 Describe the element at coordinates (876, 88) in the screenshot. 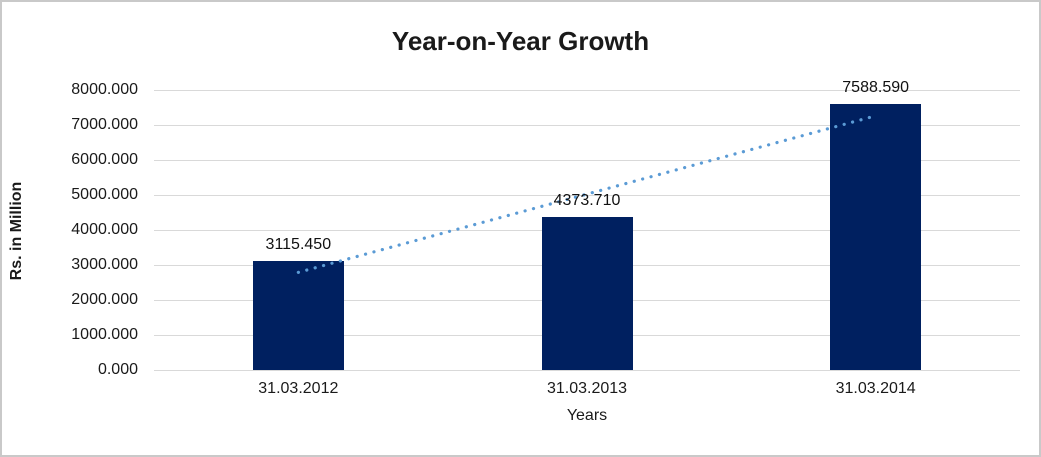

I see `data-label: 7588.590` at that location.